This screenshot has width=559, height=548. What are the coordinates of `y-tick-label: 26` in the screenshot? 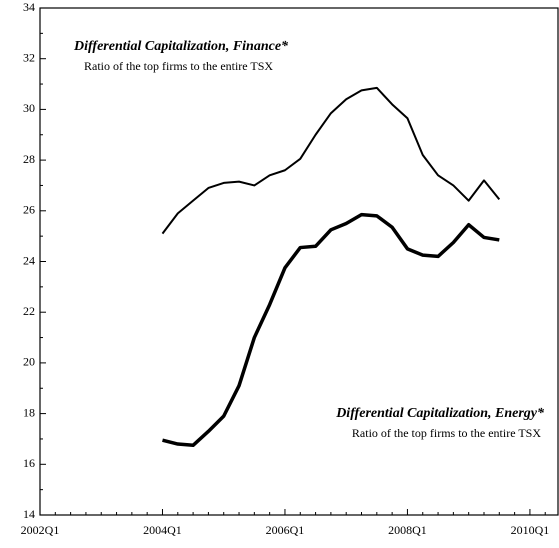 It's located at (29, 210).